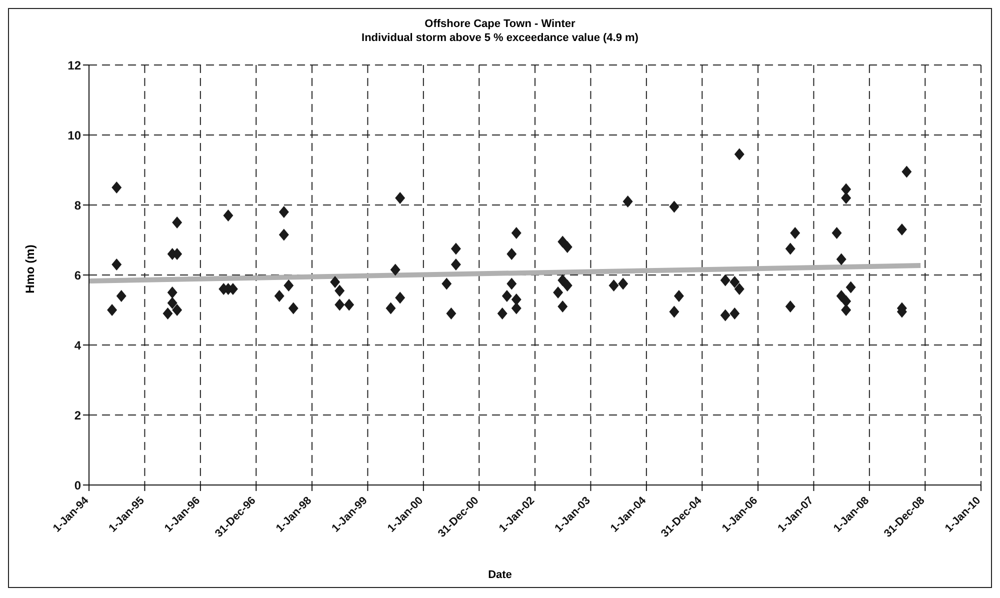 The width and height of the screenshot is (1000, 598). Describe the element at coordinates (500, 24) in the screenshot. I see `chart-title: Offshore Cape Town - Winter` at that location.